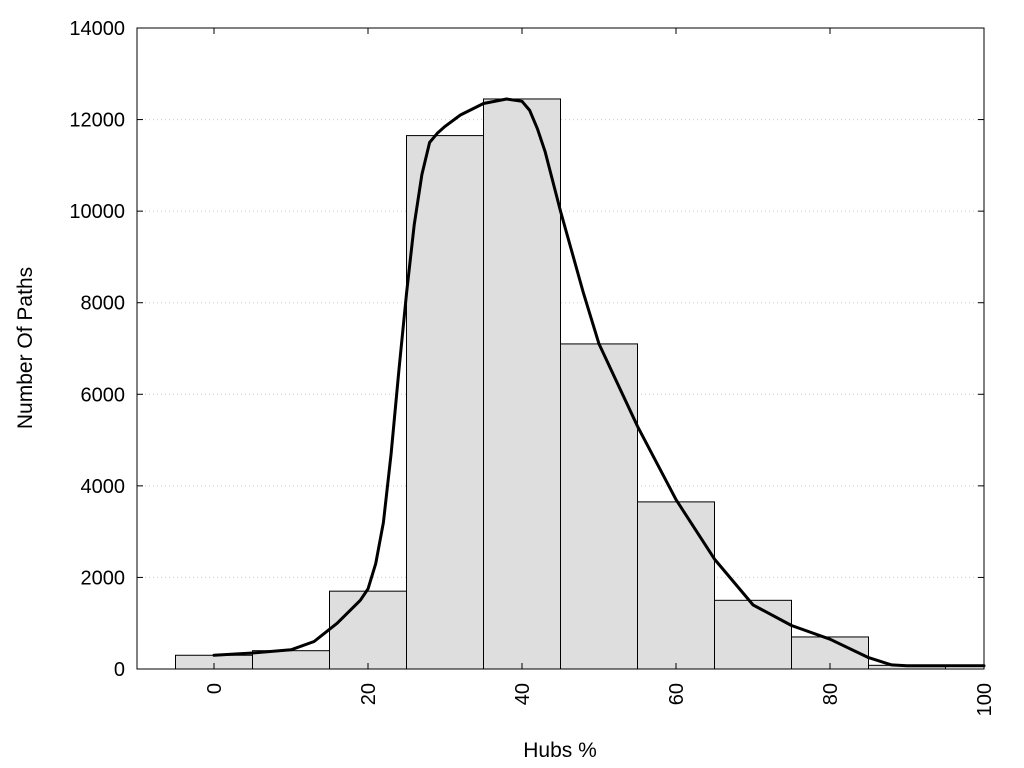 The image size is (1024, 768). What do you see at coordinates (677, 694) in the screenshot?
I see `x-tick-label: 60` at bounding box center [677, 694].